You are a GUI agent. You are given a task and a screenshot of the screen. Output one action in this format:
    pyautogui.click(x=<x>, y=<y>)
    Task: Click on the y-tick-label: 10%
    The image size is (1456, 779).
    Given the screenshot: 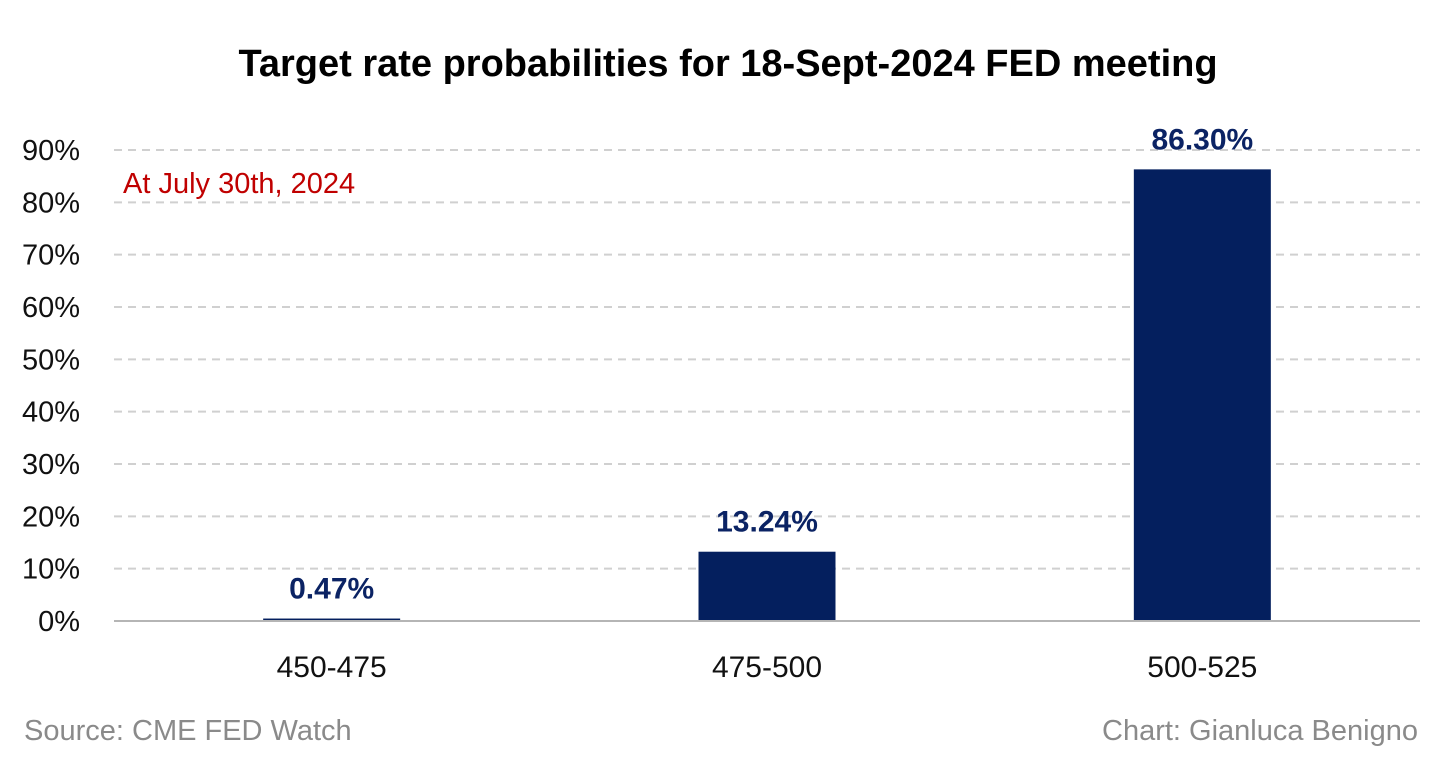 What is the action you would take?
    pyautogui.click(x=51, y=570)
    